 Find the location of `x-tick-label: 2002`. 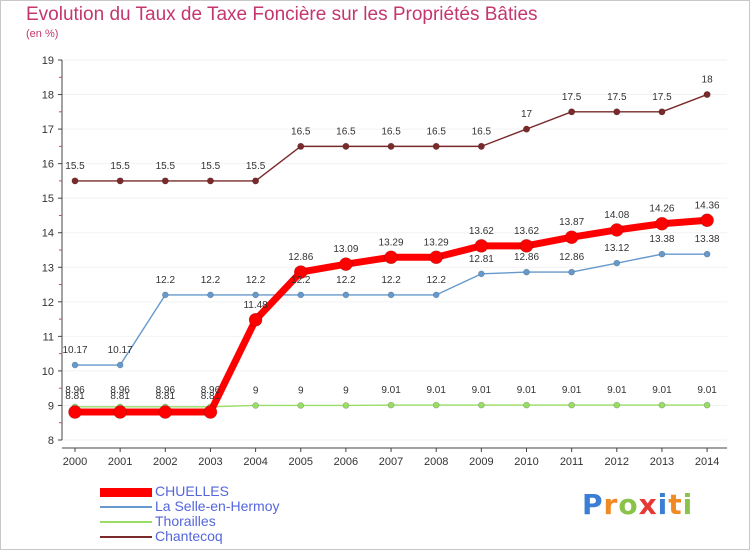

x-tick-label: 2002 is located at coordinates (165, 462).